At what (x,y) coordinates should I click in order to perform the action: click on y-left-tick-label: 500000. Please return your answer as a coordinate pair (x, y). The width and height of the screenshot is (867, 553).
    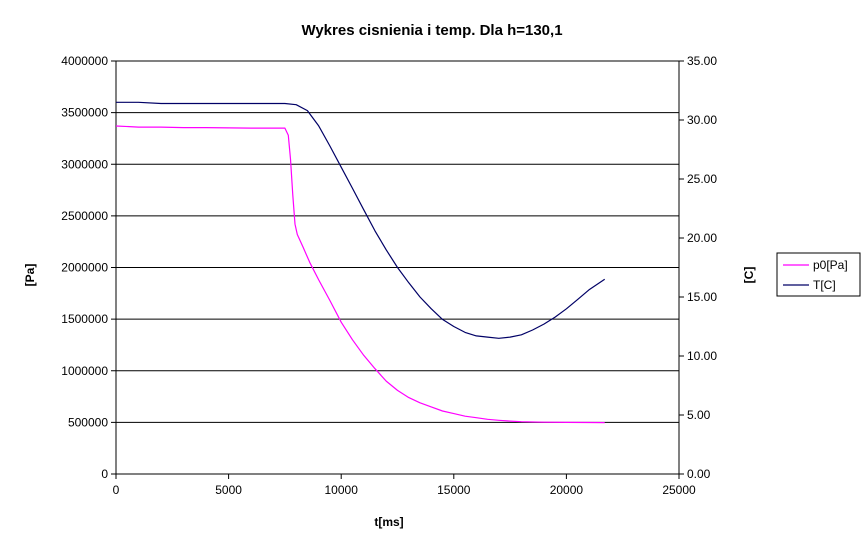
    Looking at the image, I should click on (88, 422).